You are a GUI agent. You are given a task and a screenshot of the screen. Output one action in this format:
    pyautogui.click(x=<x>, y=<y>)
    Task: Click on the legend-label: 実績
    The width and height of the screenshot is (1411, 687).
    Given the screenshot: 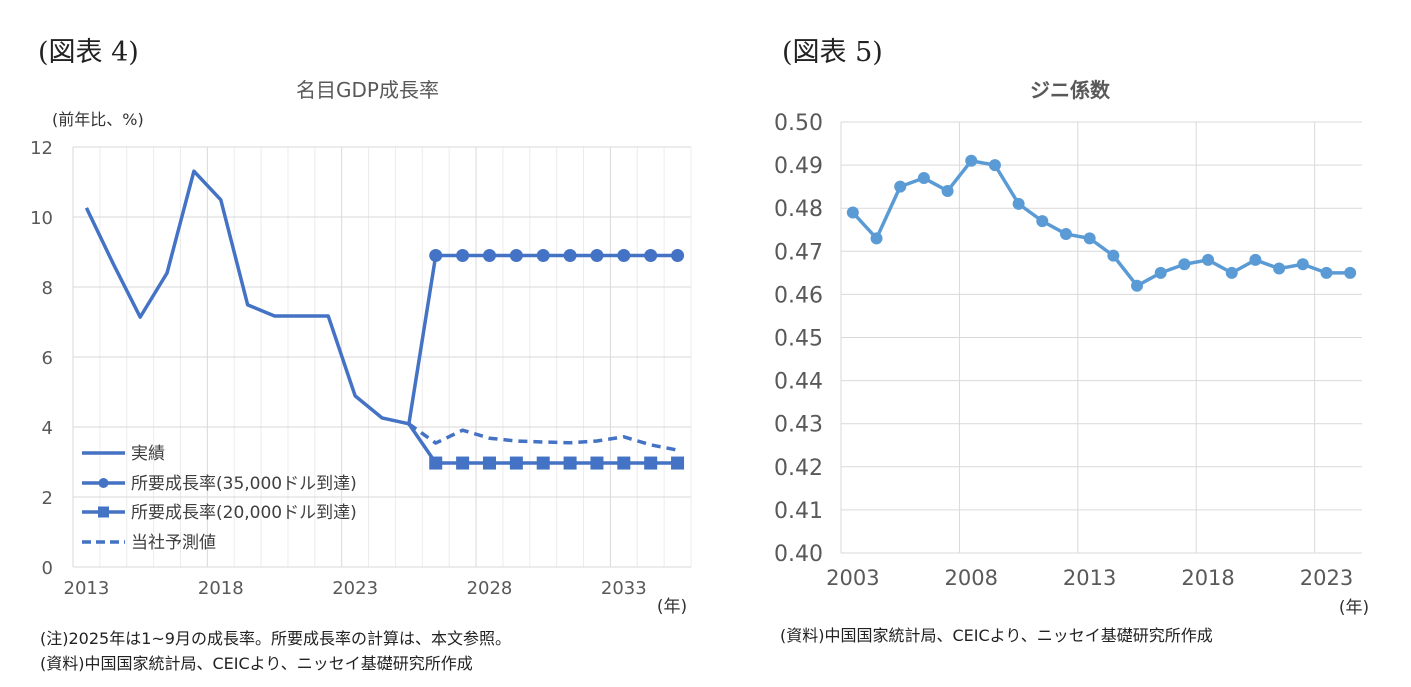 What is the action you would take?
    pyautogui.click(x=148, y=454)
    